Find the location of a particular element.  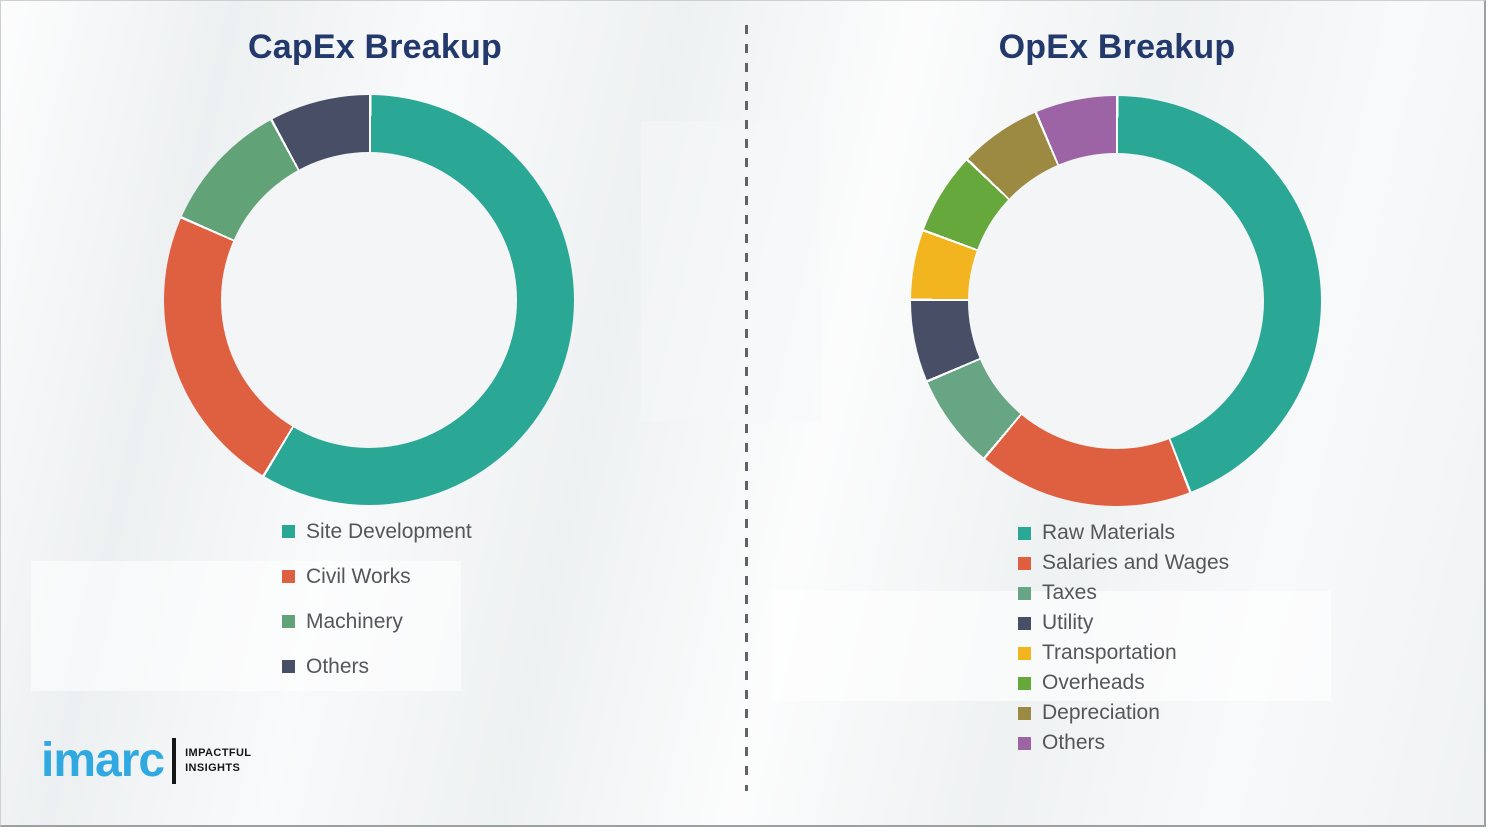

opex-donut-hole is located at coordinates (1116, 301).